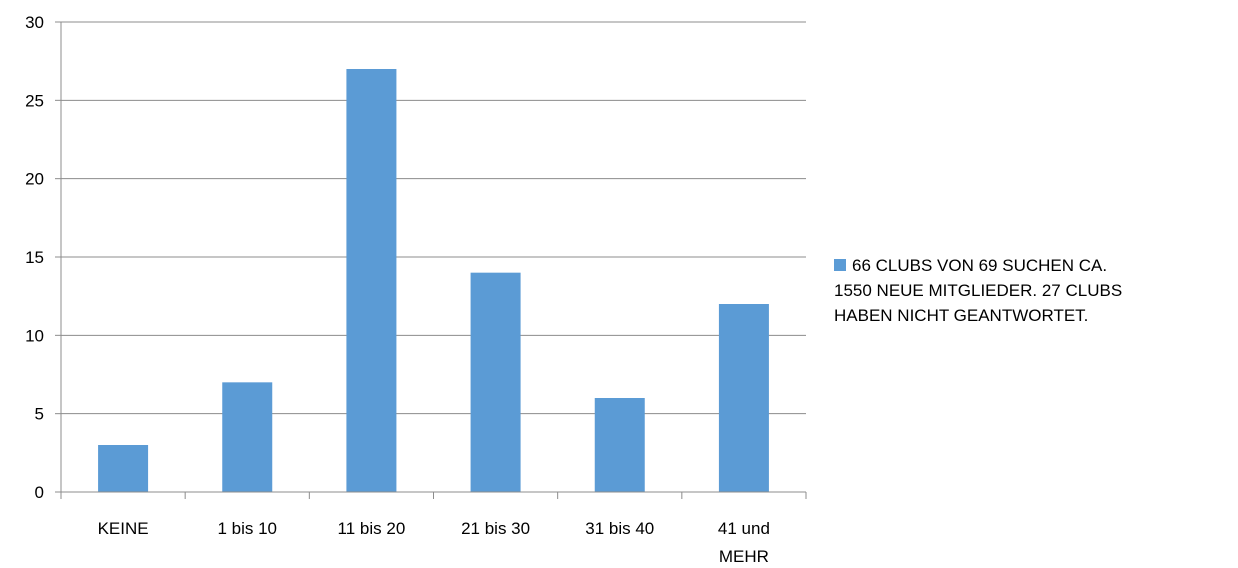 Image resolution: width=1238 pixels, height=568 pixels. I want to click on x-tick-label: 41 und MEHR, so click(744, 542).